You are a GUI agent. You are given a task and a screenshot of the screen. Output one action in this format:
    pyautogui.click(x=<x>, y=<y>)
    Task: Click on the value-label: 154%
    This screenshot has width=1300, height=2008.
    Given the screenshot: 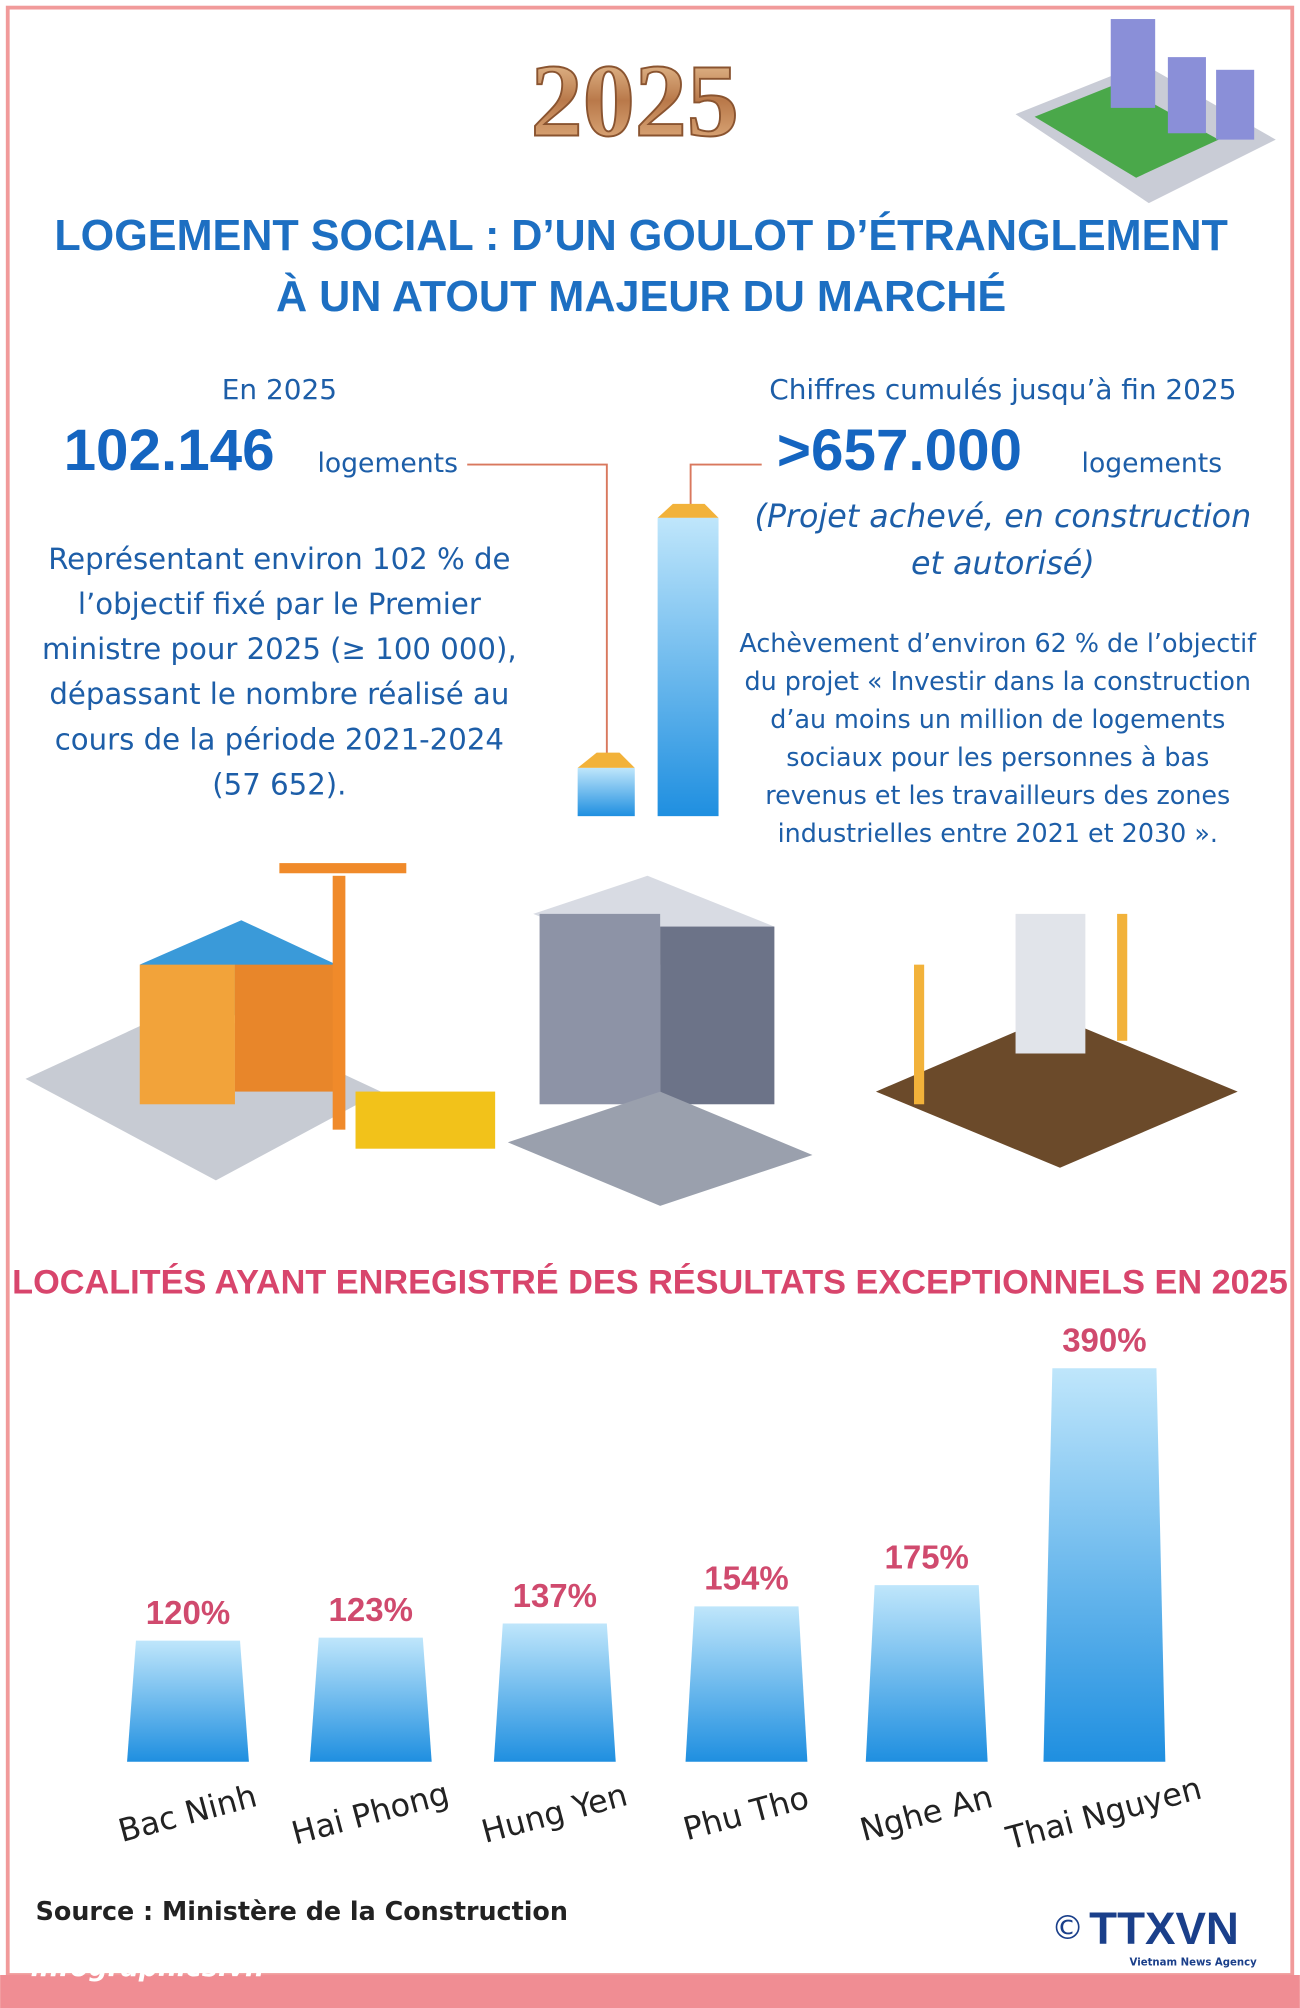 What is the action you would take?
    pyautogui.click(x=746, y=1578)
    